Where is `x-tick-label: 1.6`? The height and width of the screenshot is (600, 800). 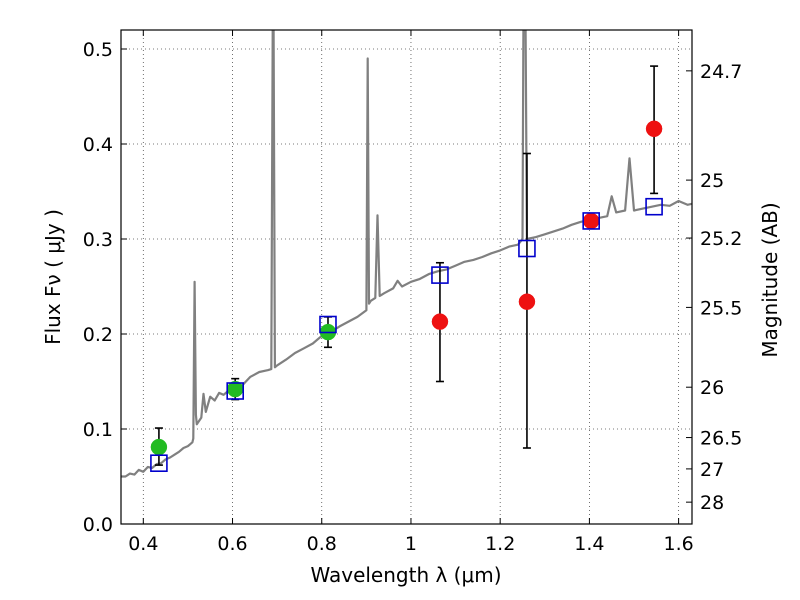
x-tick-label: 1.6 is located at coordinates (679, 544).